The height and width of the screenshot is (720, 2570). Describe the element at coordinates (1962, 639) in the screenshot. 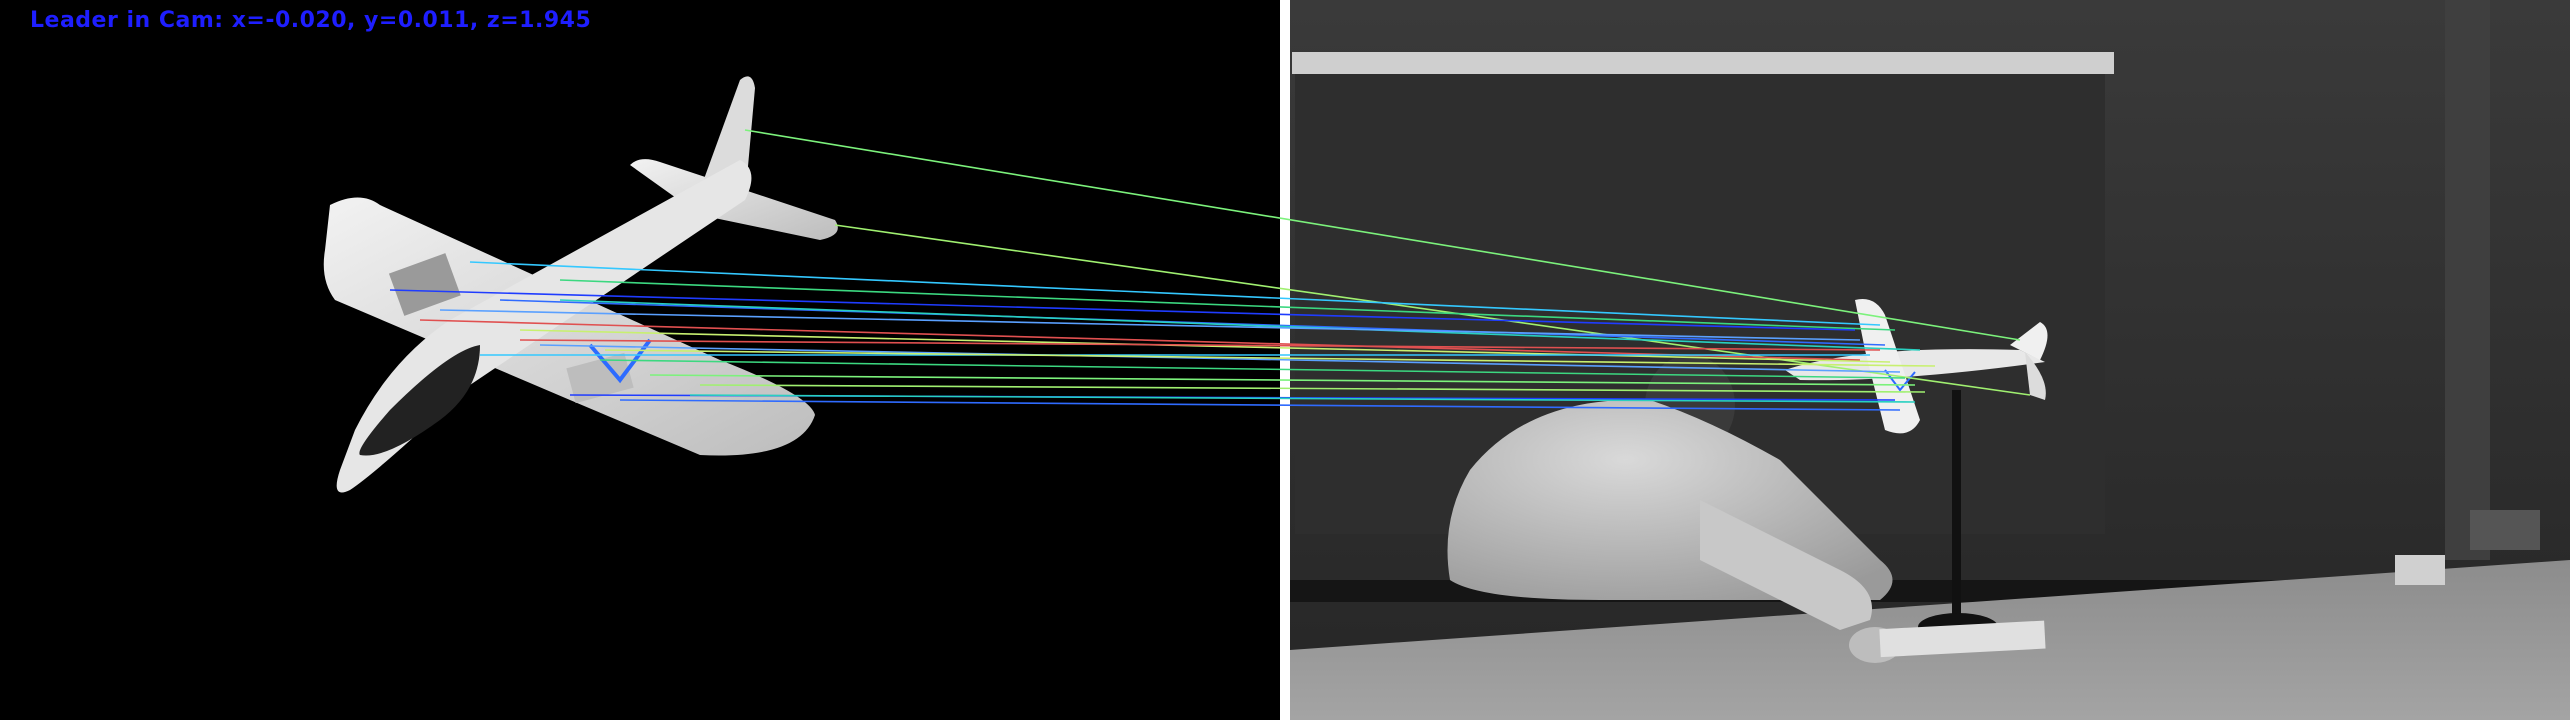

I see `stand-paper` at that location.